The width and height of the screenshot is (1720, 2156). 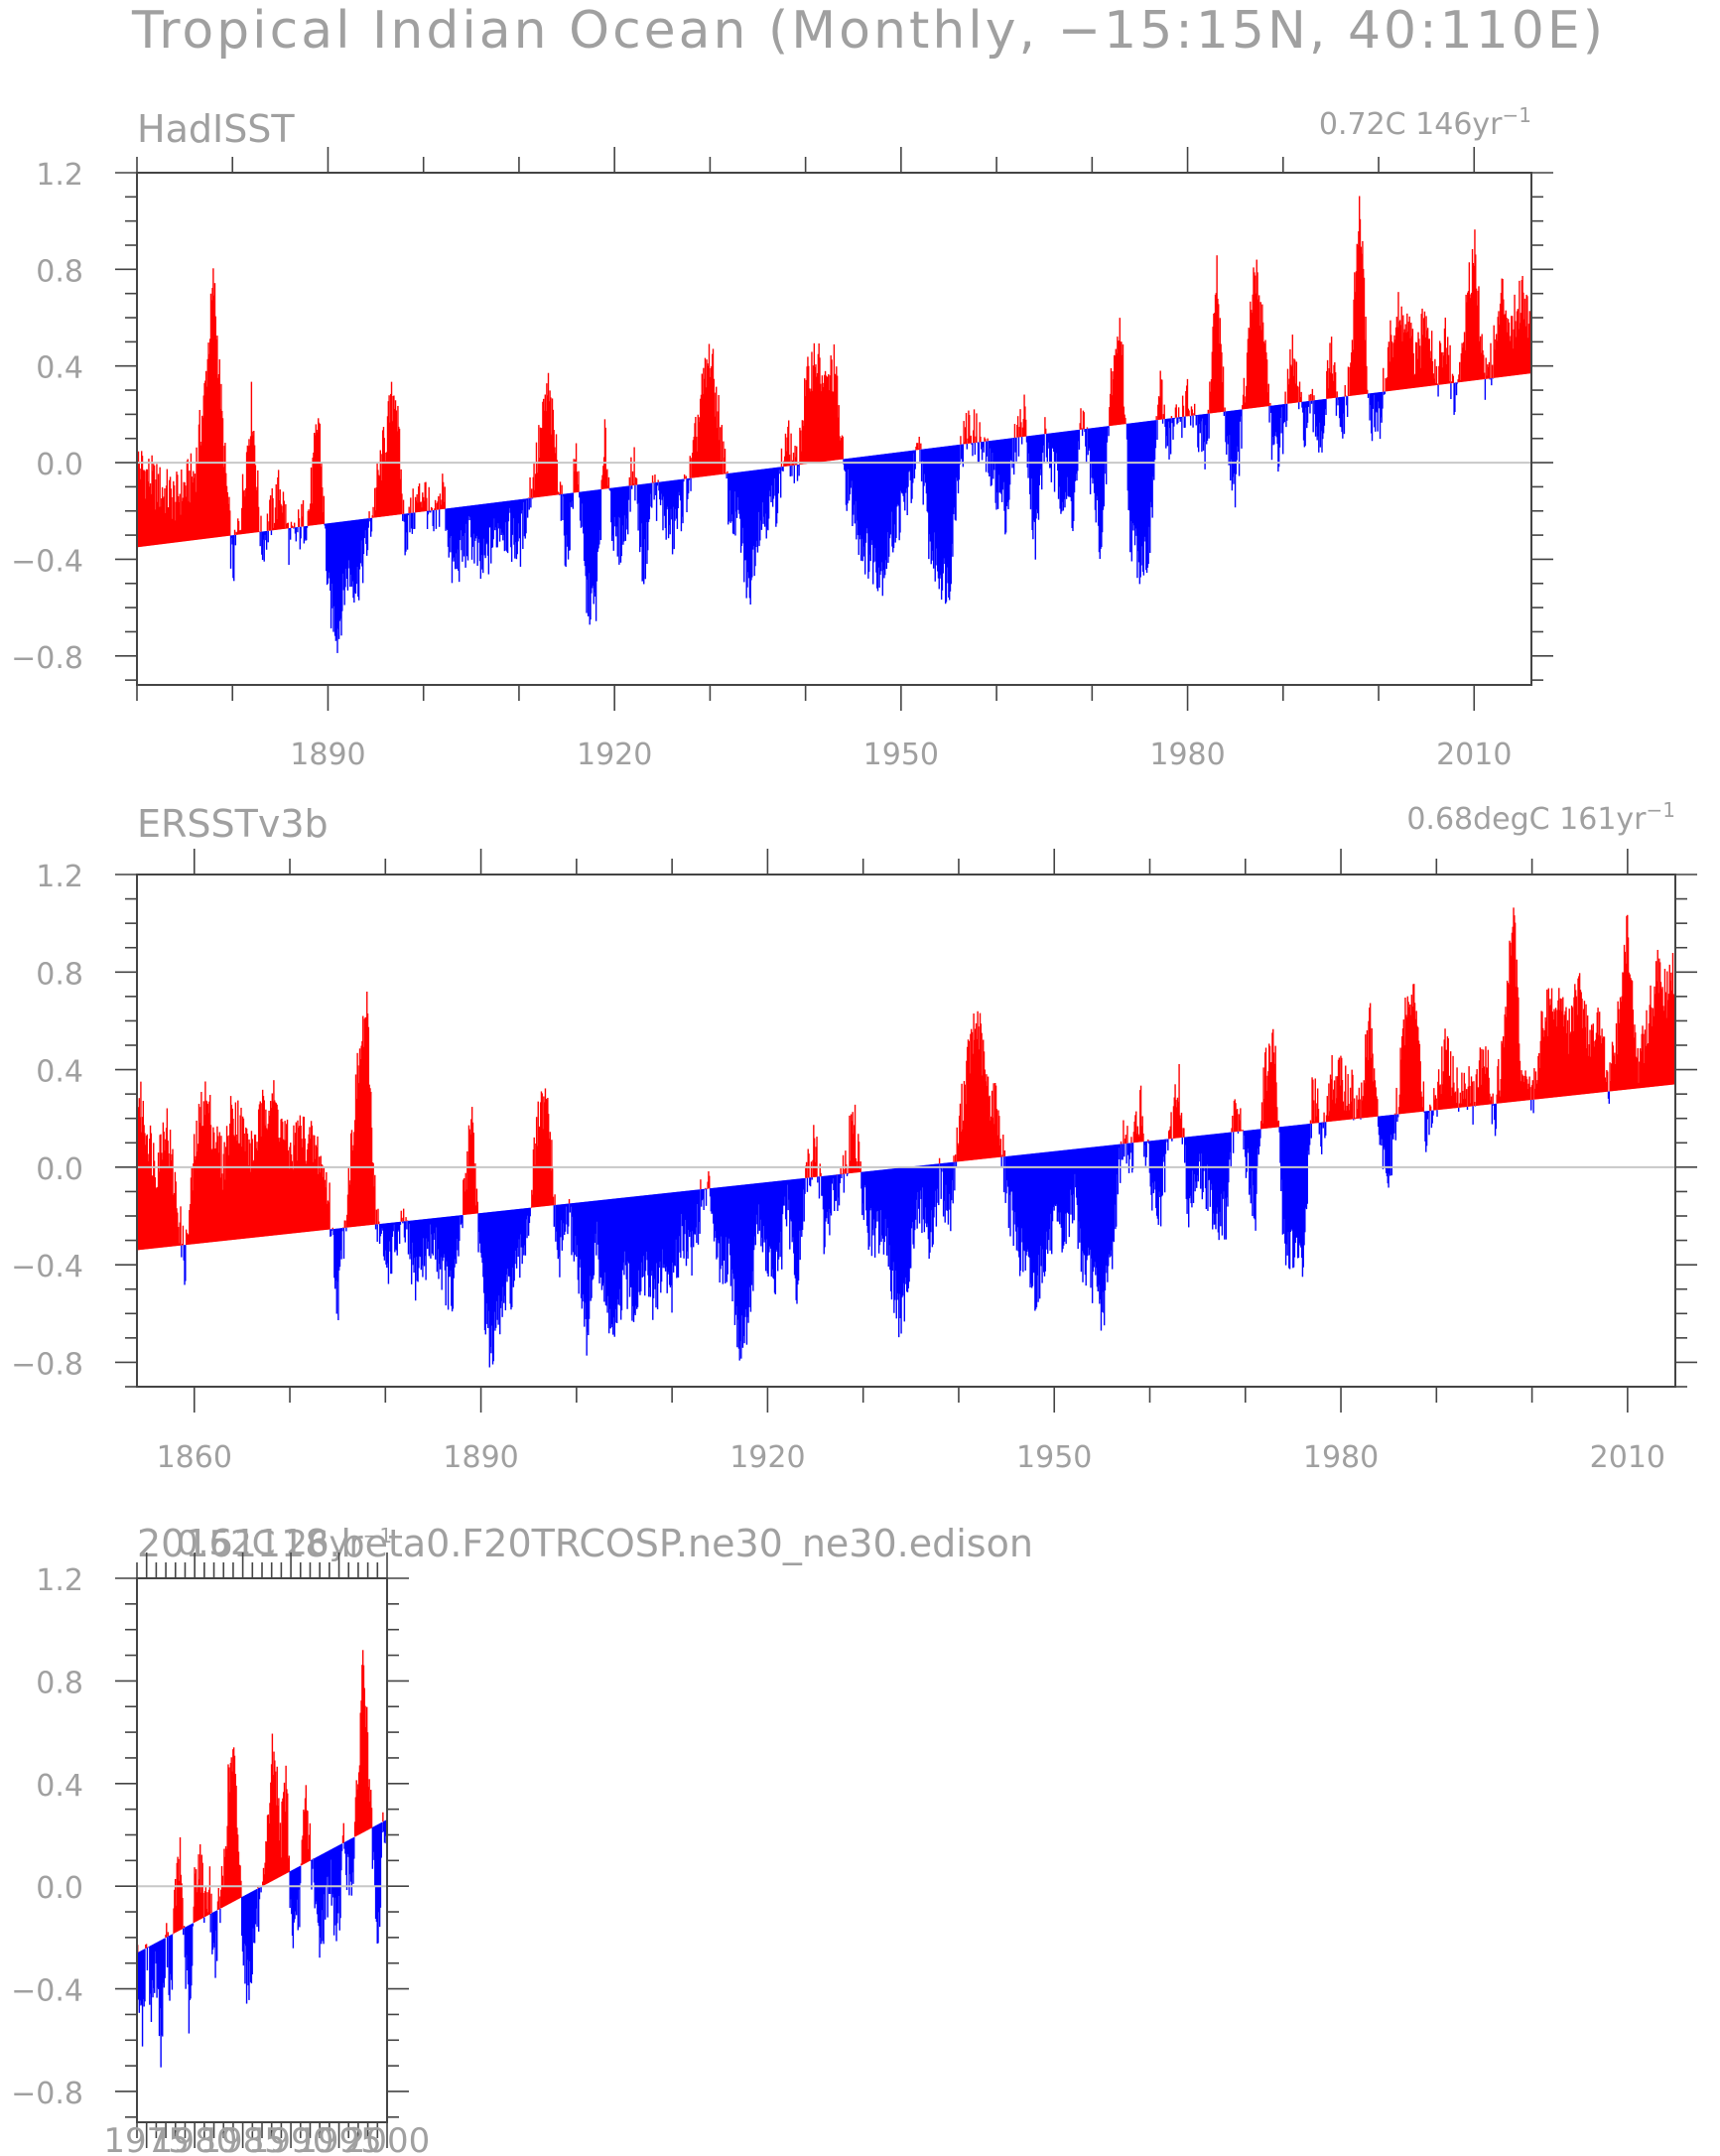 What do you see at coordinates (270, 1543) in the screenshot?
I see `trend-label-text: 0.52C 26yr` at bounding box center [270, 1543].